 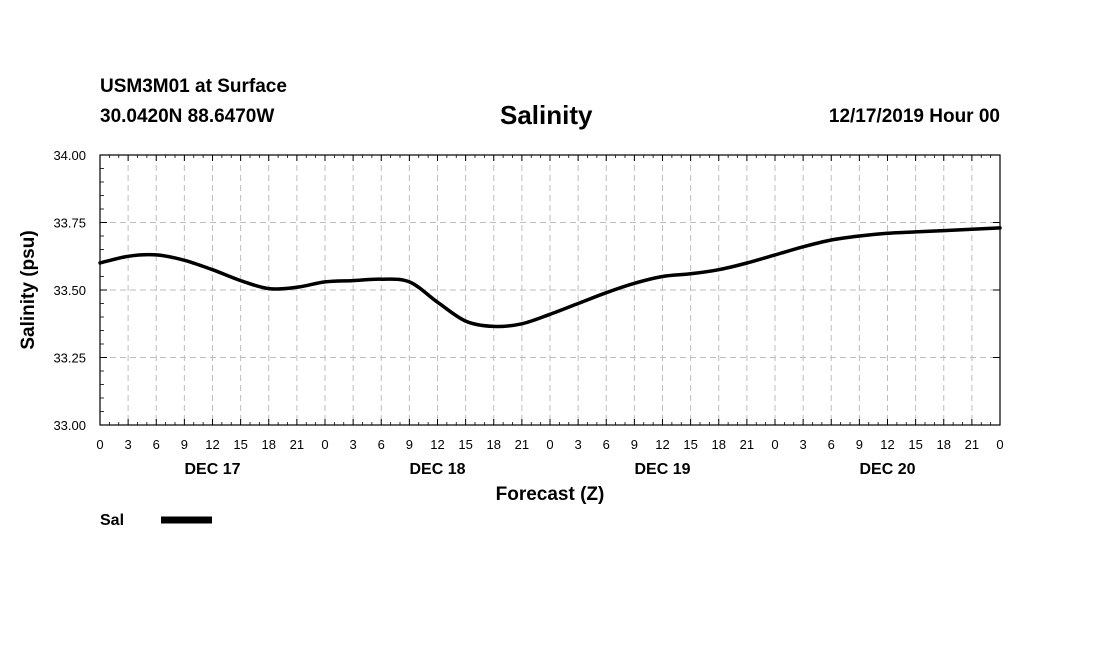 What do you see at coordinates (69, 425) in the screenshot?
I see `y-tick-label: 33.00` at bounding box center [69, 425].